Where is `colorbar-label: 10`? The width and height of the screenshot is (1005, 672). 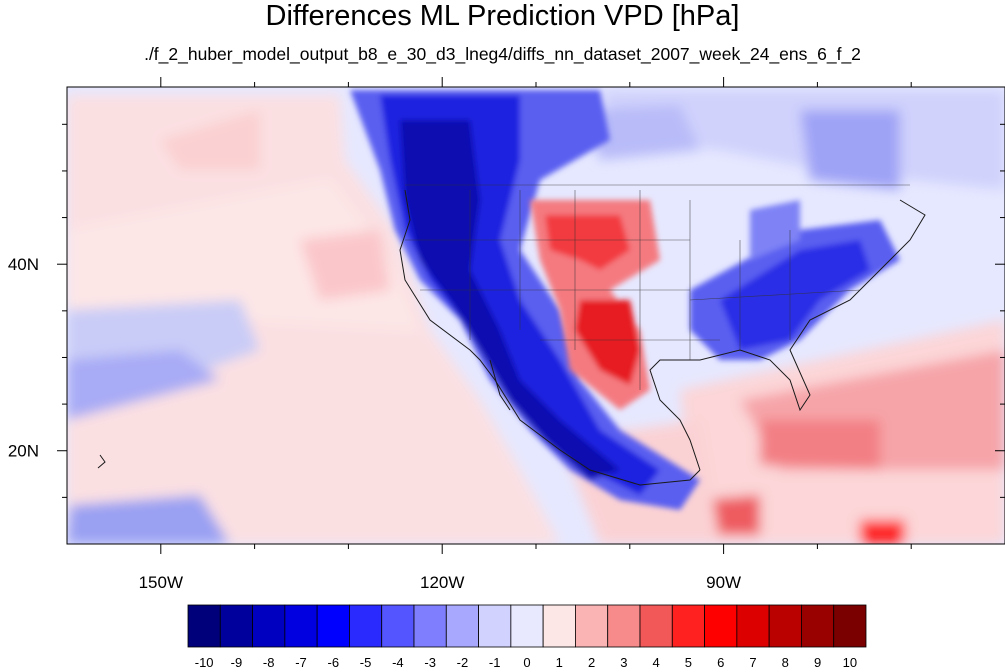
colorbar-label: 10 is located at coordinates (850, 662).